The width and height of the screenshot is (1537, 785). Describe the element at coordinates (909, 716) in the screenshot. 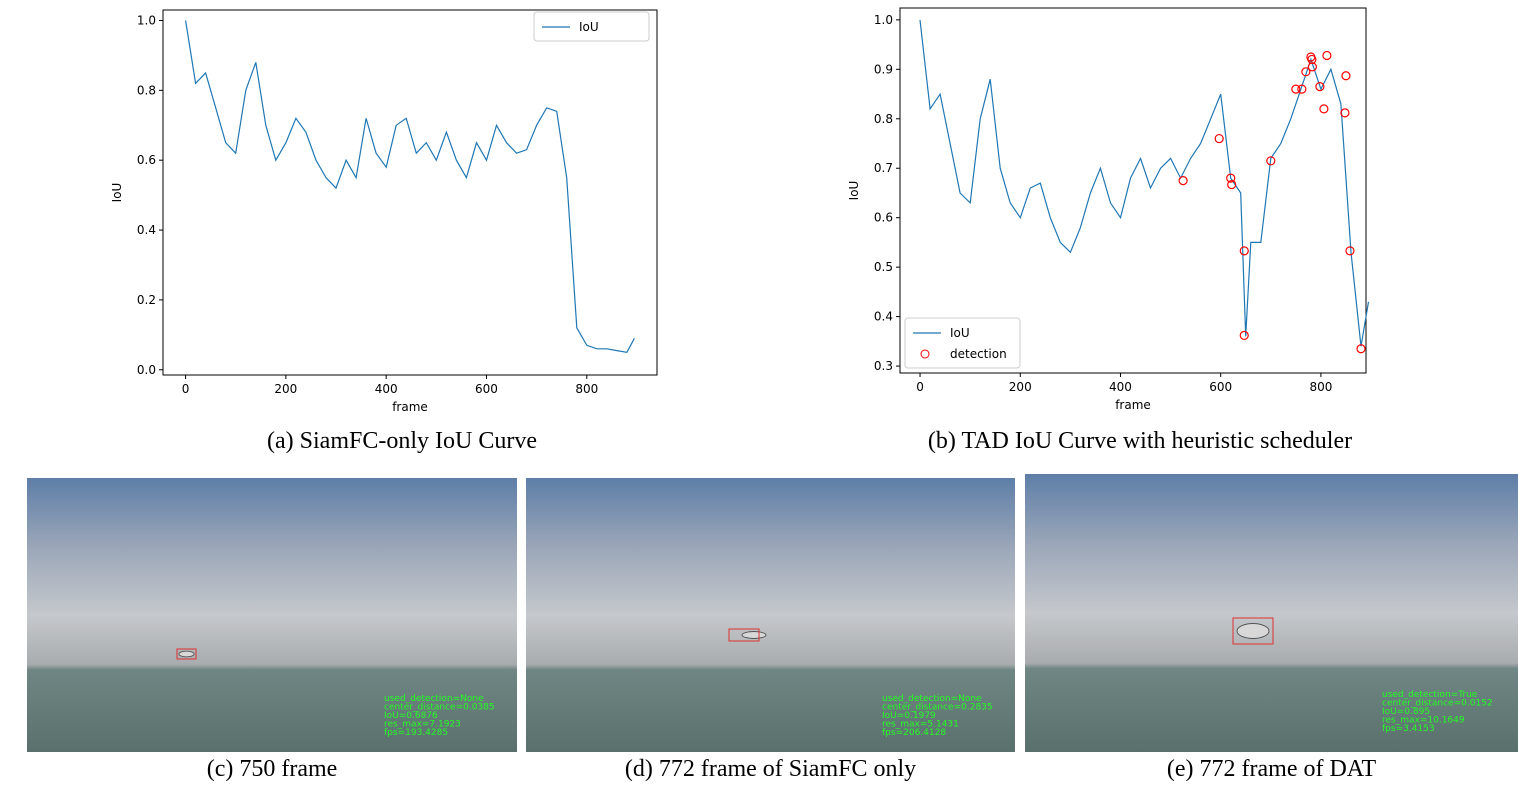

I see `overlay-text: IoU=0.1979` at that location.